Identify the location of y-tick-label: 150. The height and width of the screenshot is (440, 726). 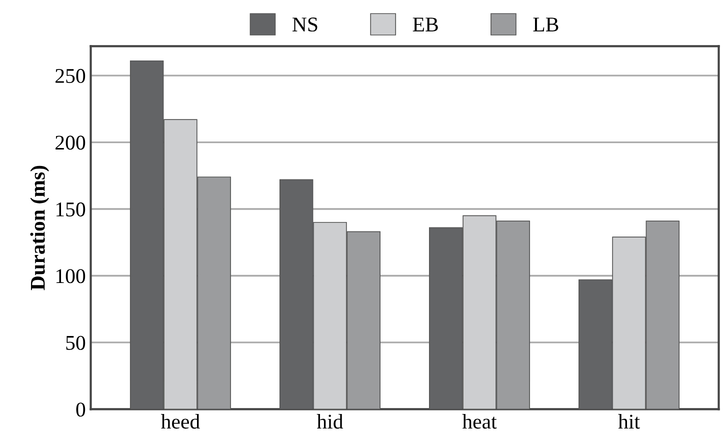
(71, 209).